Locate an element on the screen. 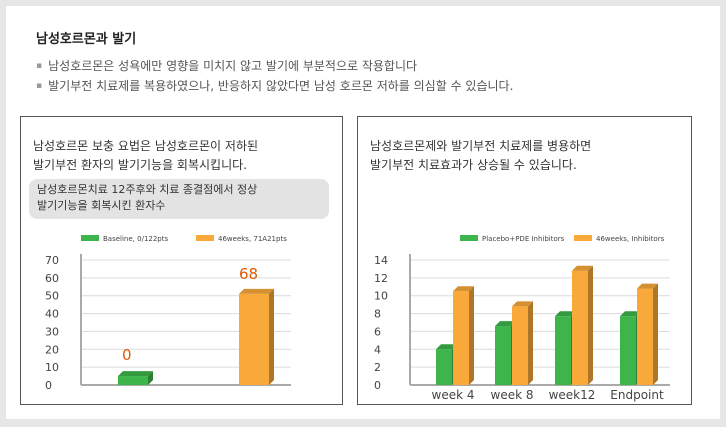 This screenshot has width=726, height=427. y-tick-label: 2 is located at coordinates (377, 367).